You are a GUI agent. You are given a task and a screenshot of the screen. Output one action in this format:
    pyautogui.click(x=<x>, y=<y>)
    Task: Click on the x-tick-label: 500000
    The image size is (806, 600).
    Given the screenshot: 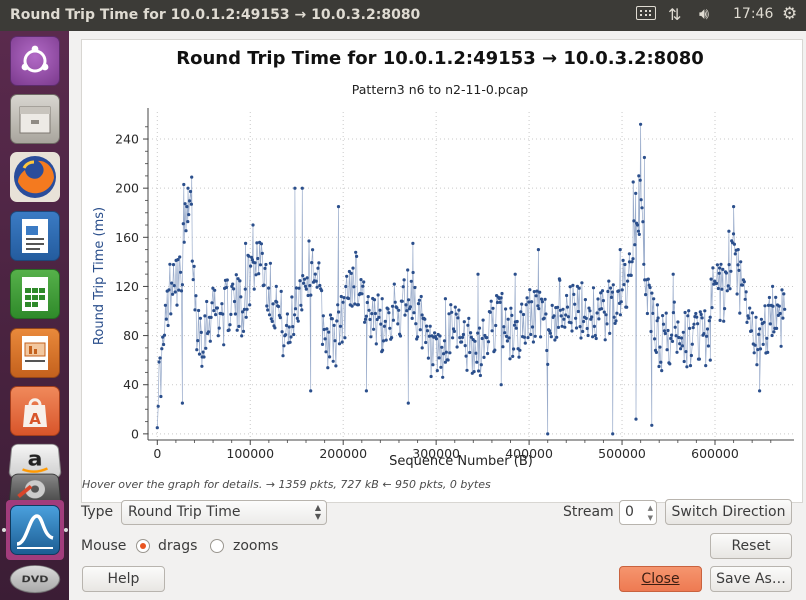 What is the action you would take?
    pyautogui.click(x=622, y=453)
    